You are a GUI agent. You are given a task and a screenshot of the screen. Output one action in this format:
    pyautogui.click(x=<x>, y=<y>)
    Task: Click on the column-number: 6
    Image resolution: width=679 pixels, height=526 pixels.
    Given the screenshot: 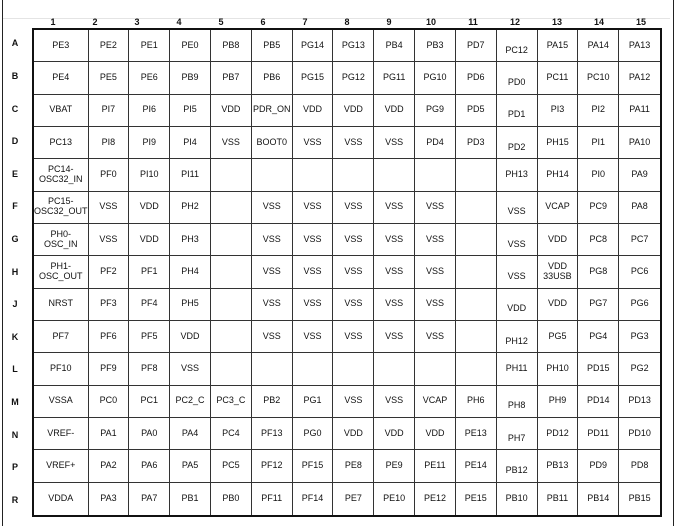 What is the action you would take?
    pyautogui.click(x=263, y=22)
    